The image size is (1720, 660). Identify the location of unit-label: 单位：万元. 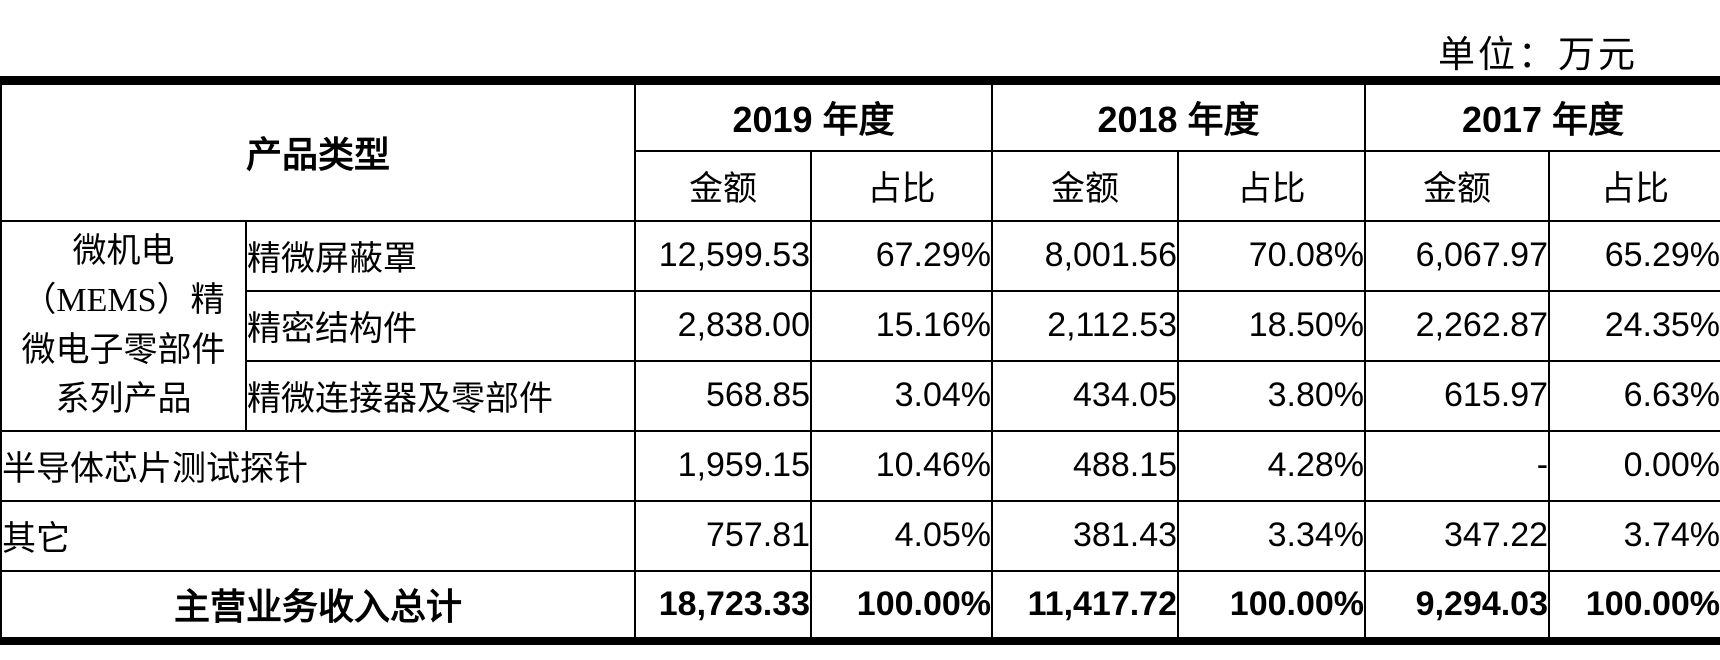
(1538, 55).